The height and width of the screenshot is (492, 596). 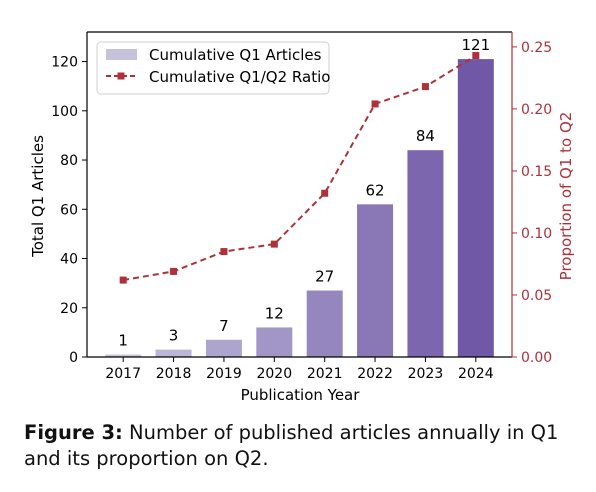 I want to click on y-tick-label-120: 120, so click(x=64, y=63).